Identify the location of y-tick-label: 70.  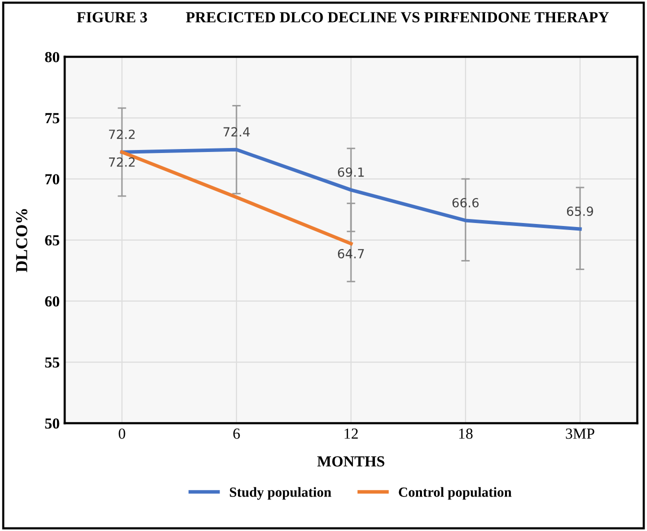
(52, 179).